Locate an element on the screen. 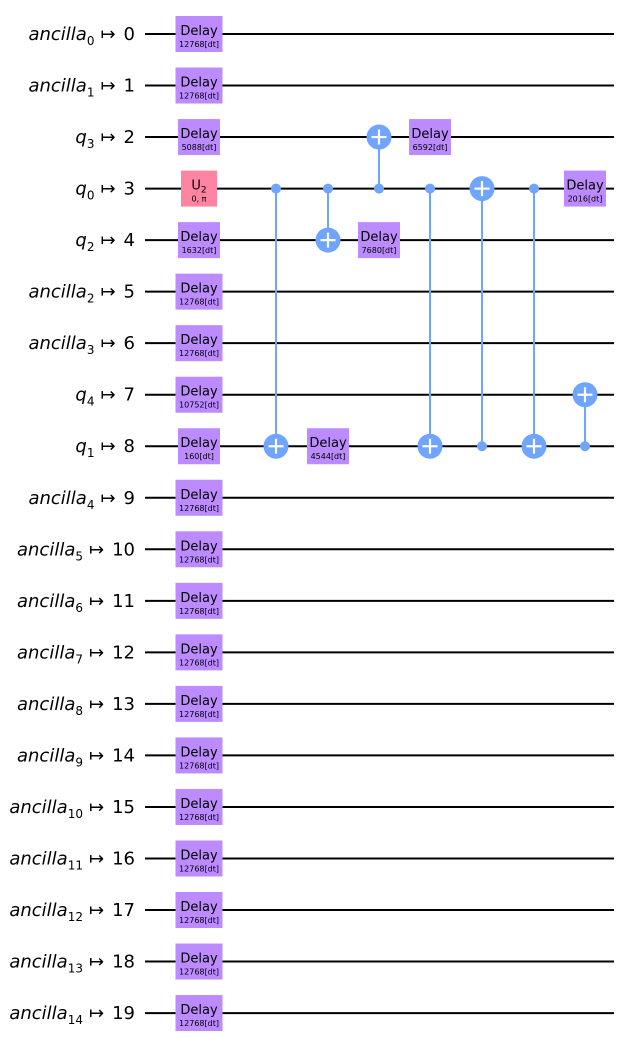 The image size is (644, 1058). u2-gate-params: 0, π is located at coordinates (199, 199).